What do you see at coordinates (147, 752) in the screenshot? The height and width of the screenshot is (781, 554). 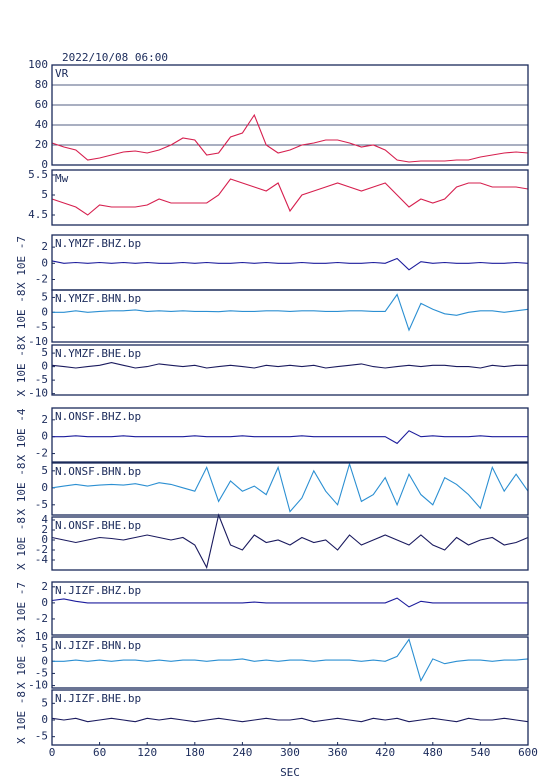 I see `x-tick-label: 120` at bounding box center [147, 752].